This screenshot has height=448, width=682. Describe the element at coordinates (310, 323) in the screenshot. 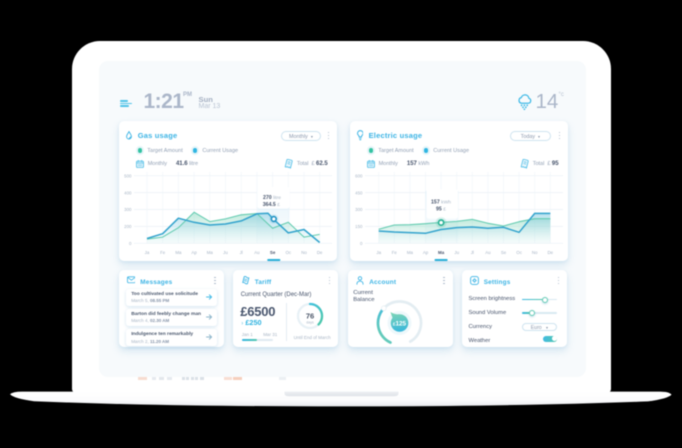

I see `svg-text: days` at that location.